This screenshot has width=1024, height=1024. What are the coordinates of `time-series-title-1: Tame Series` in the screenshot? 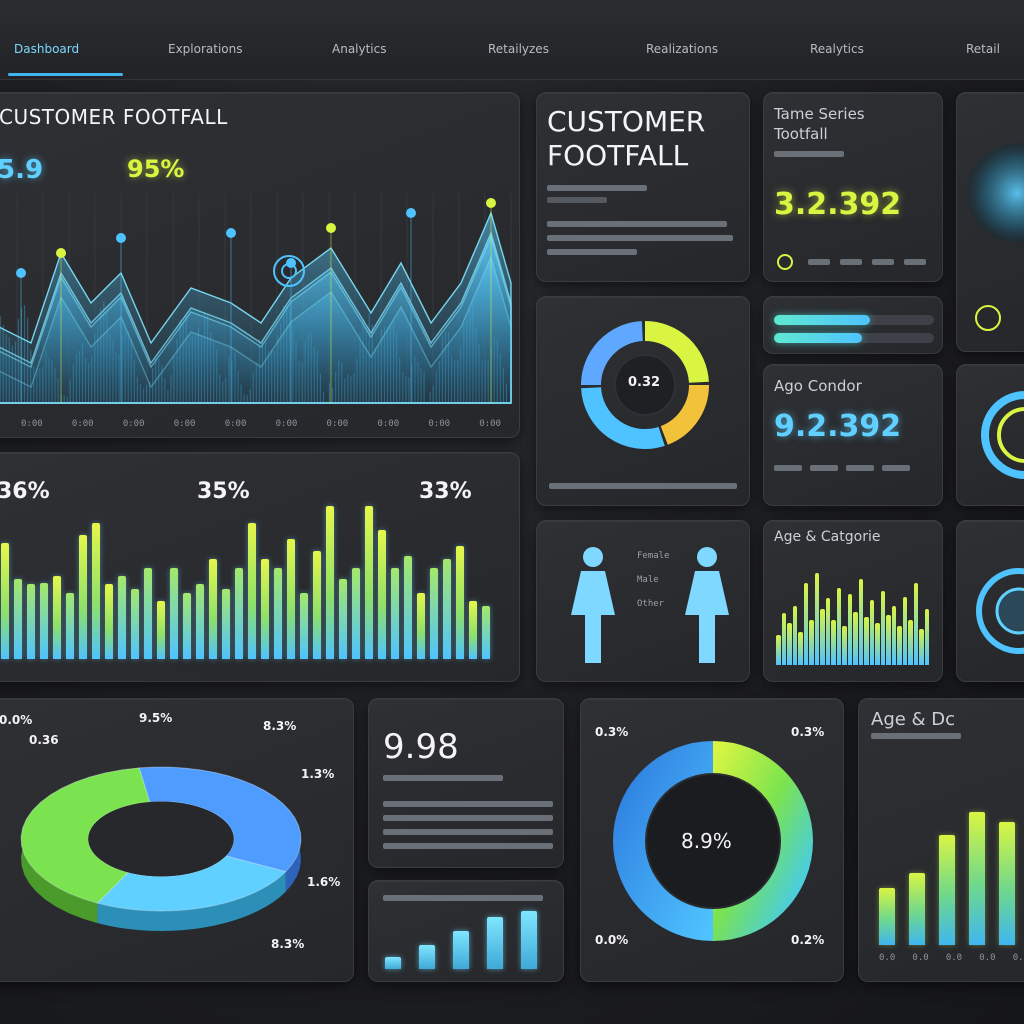 It's located at (819, 114).